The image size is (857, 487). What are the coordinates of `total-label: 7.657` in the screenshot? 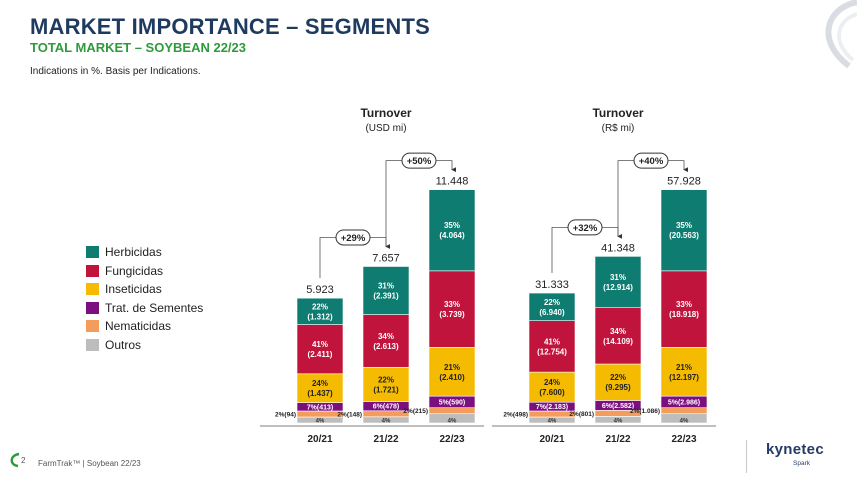 It's located at (386, 258).